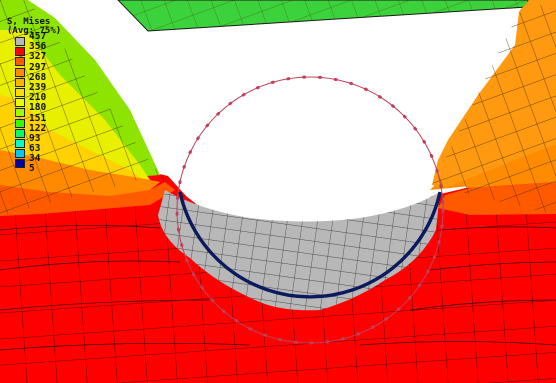 This screenshot has width=556, height=383. What do you see at coordinates (38, 87) in the screenshot?
I see `legend-value: 239` at bounding box center [38, 87].